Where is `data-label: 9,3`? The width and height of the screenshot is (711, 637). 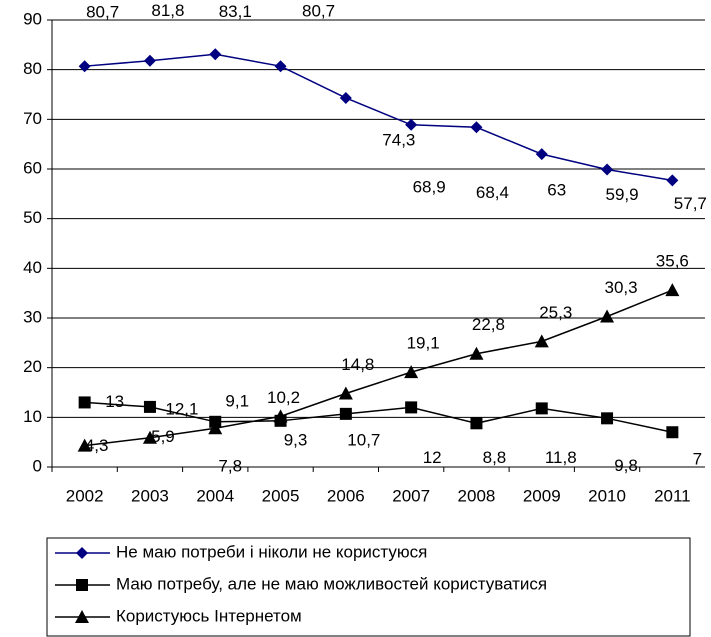
data-label: 9,3 is located at coordinates (296, 439).